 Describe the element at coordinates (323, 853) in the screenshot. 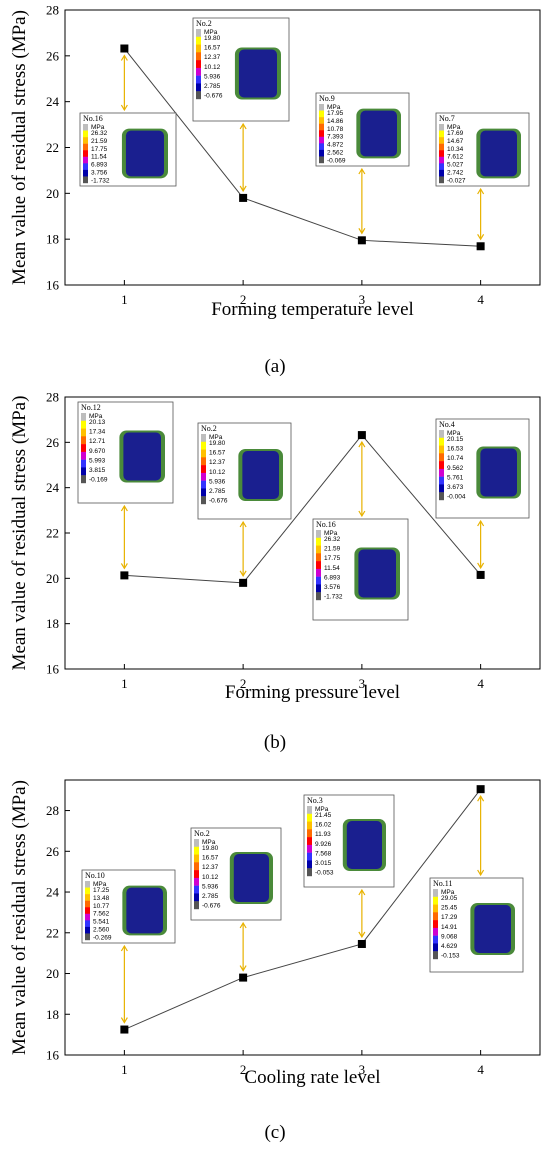

I see `scale-value: 7.568` at that location.